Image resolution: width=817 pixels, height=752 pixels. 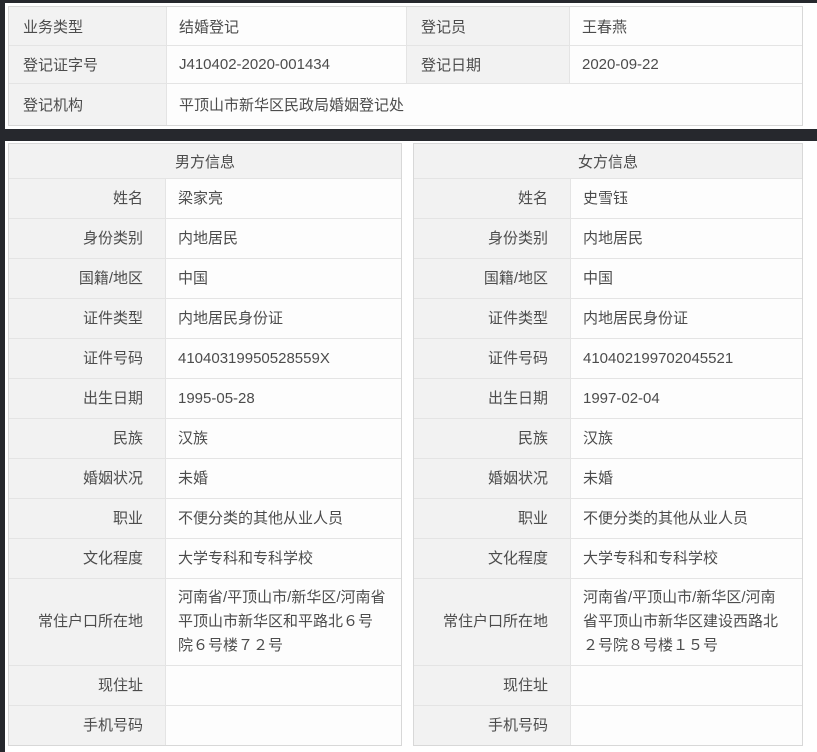 What do you see at coordinates (286, 64) in the screenshot?
I see `cert-no-value: J410402-2020-001434` at bounding box center [286, 64].